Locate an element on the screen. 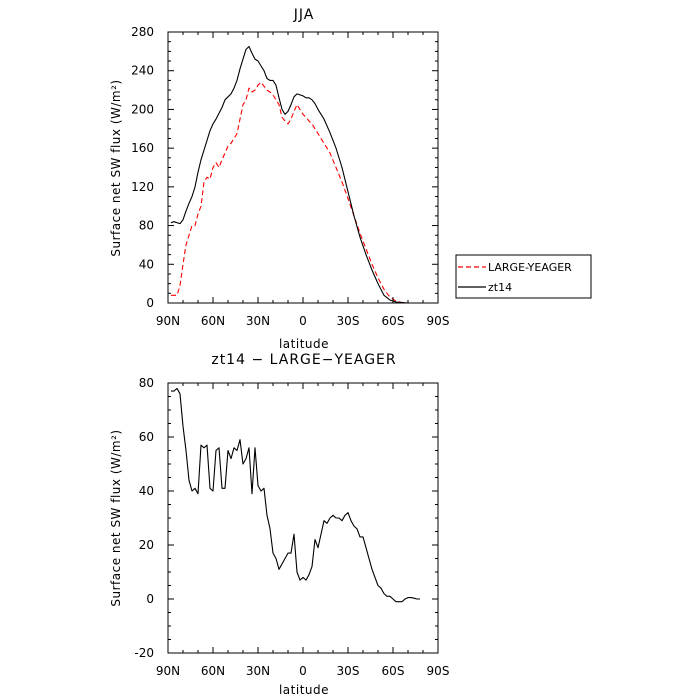 This screenshot has height=700, width=700. top-x-tick-label: 30N is located at coordinates (258, 321).